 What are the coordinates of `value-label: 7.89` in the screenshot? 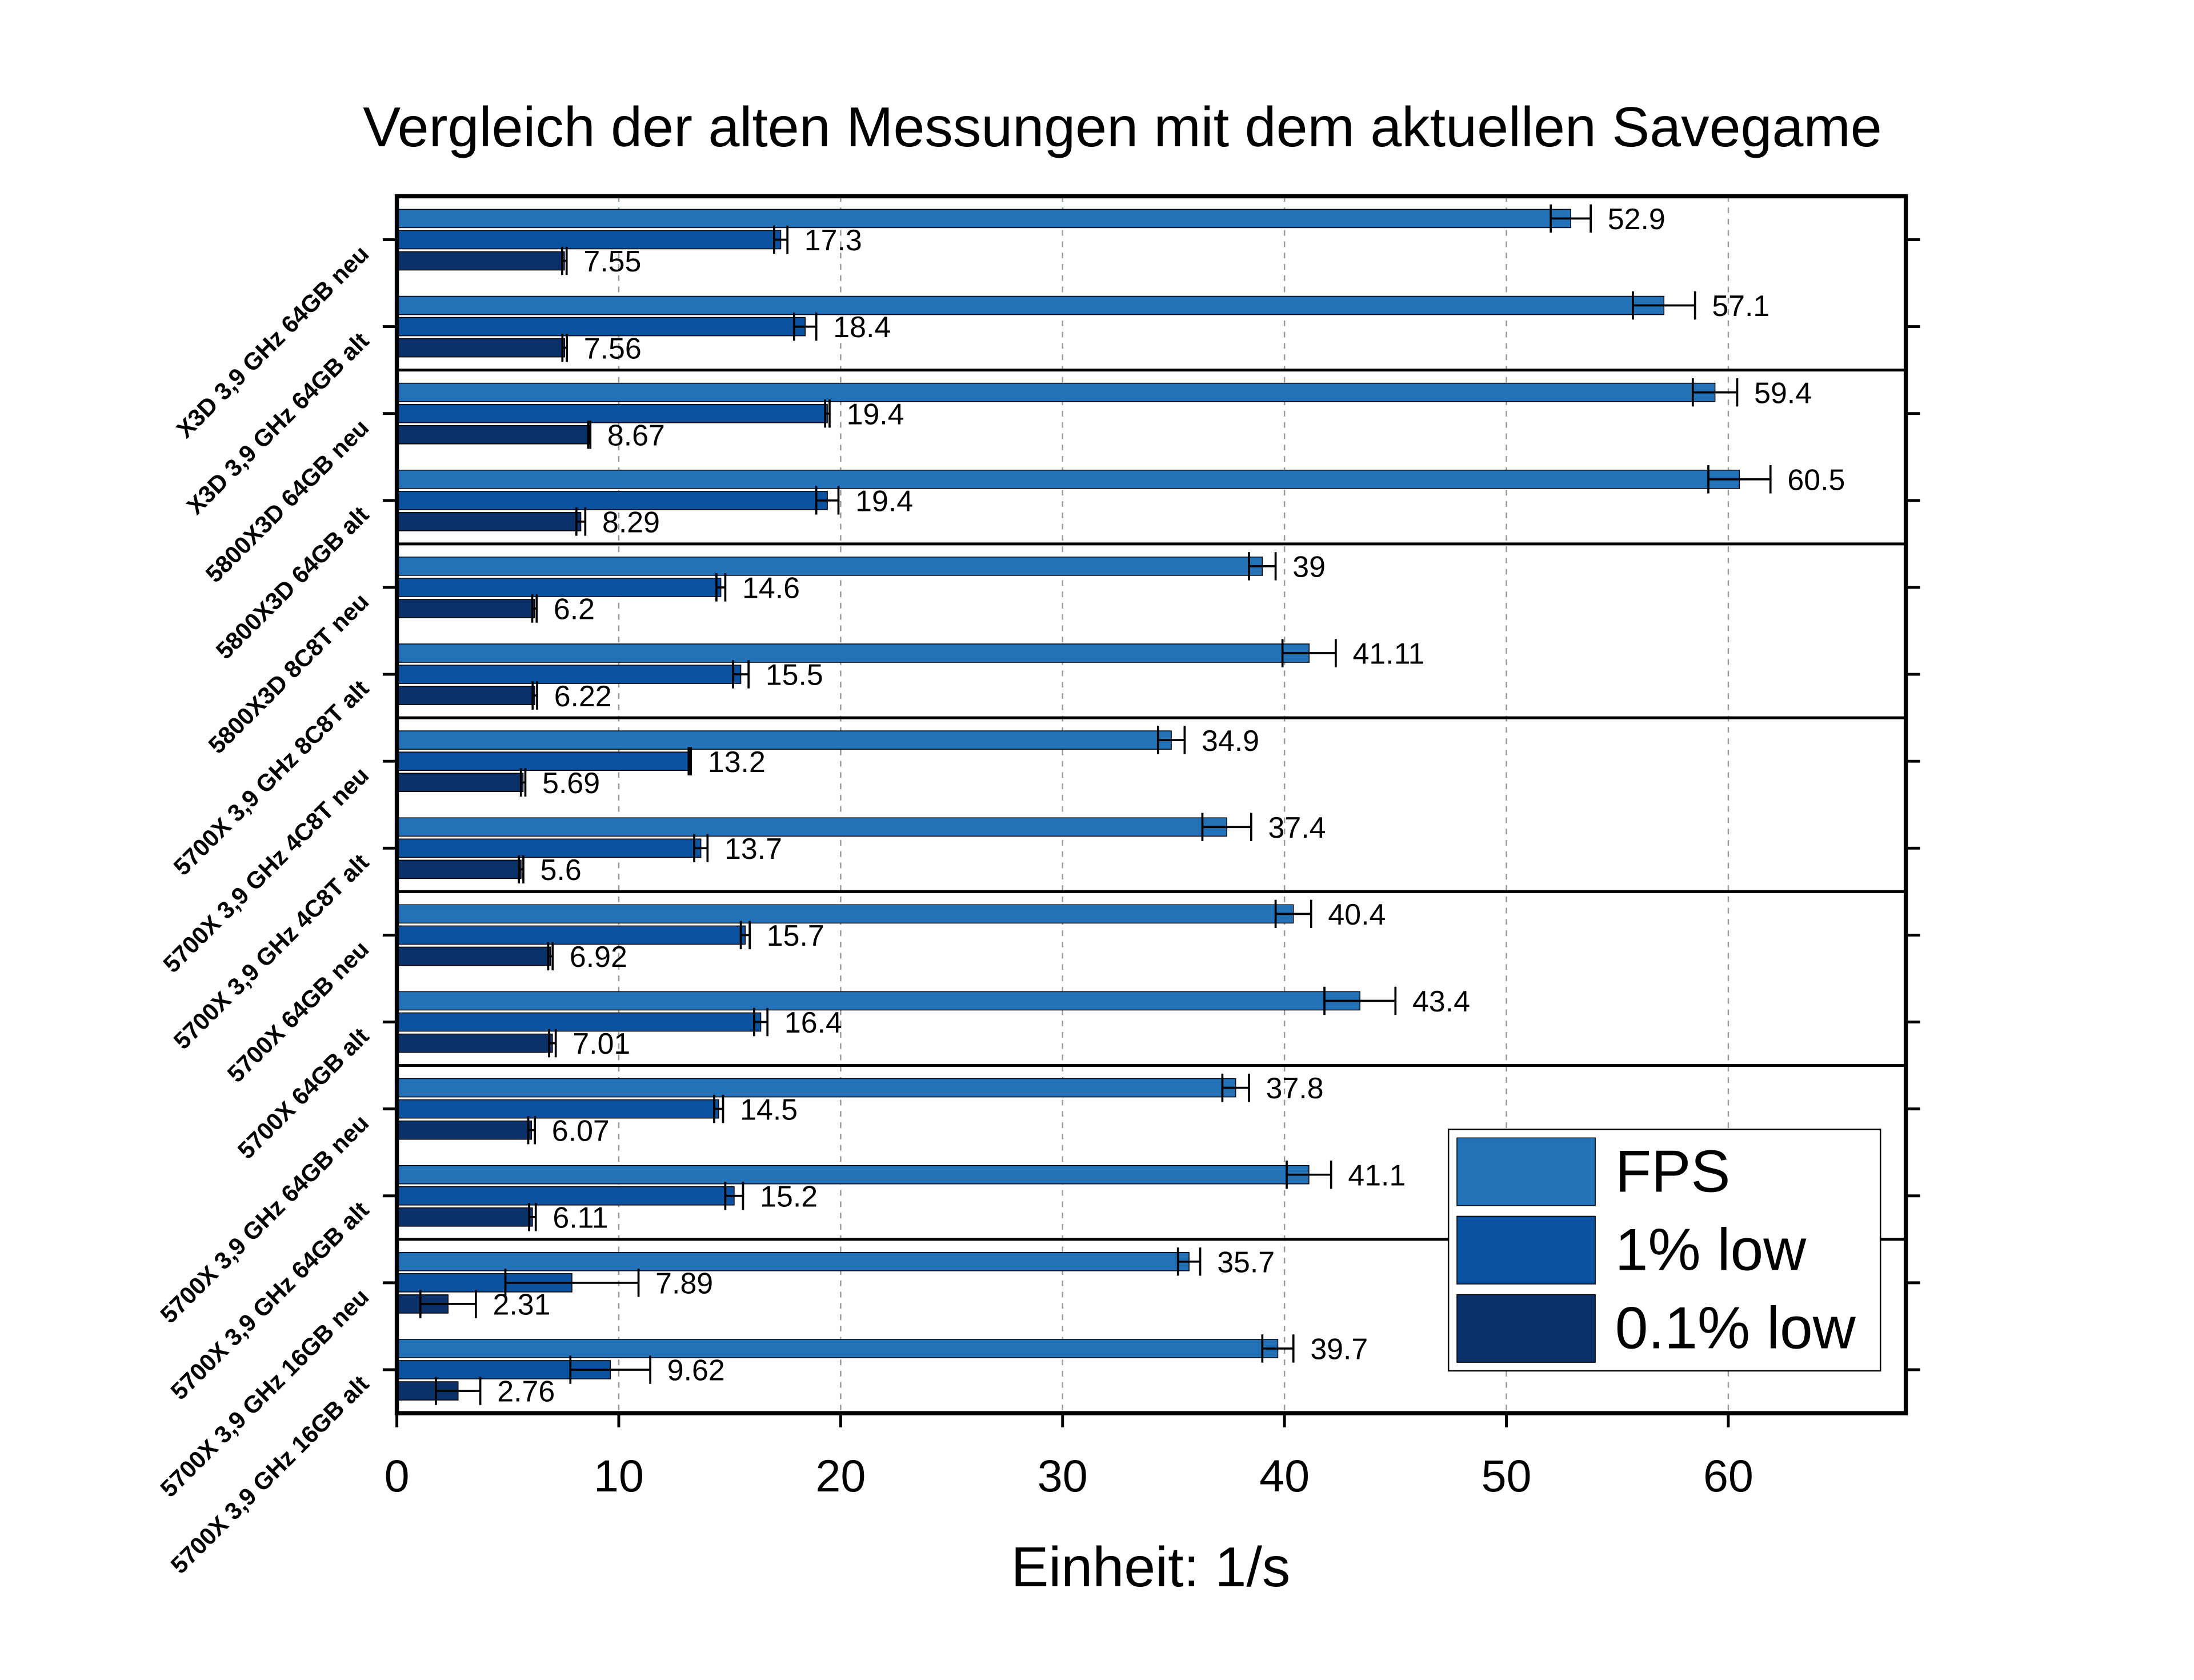 It's located at (684, 1283).